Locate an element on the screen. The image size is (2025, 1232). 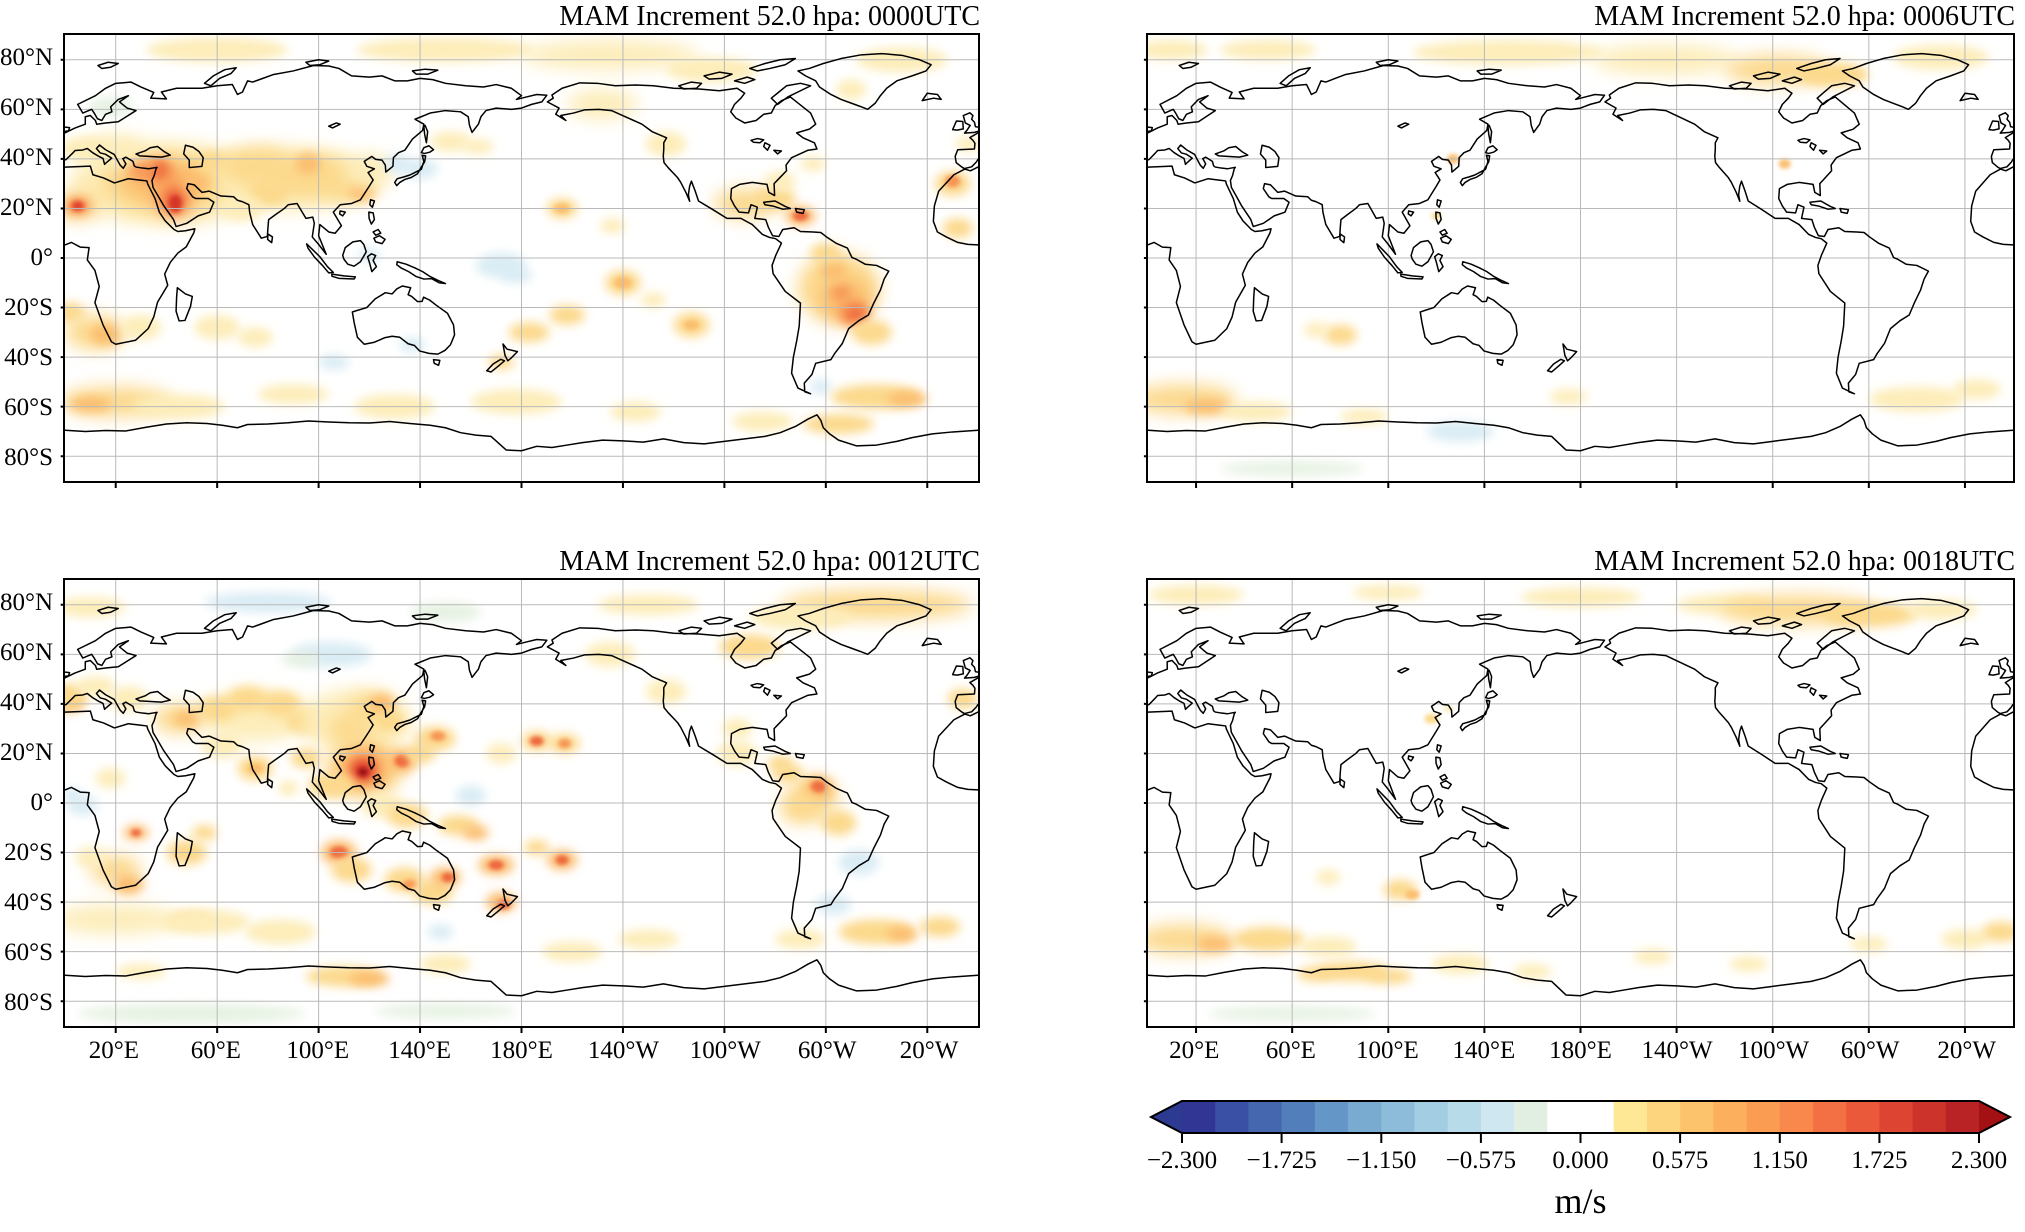
panel-title-0006utc: MAM Increment 52.0 hpa: 0006UTC is located at coordinates (1804, 16).